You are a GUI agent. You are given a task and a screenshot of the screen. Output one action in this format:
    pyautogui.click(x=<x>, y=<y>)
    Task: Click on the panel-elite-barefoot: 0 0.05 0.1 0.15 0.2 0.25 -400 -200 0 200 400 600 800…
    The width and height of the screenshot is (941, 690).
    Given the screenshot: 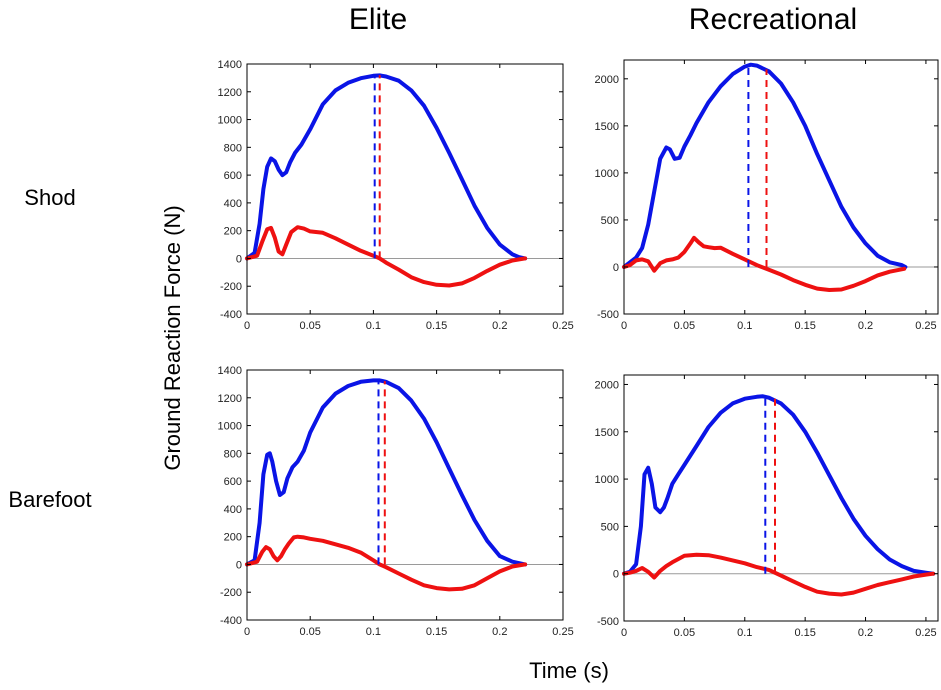 What is the action you would take?
    pyautogui.click(x=396, y=501)
    